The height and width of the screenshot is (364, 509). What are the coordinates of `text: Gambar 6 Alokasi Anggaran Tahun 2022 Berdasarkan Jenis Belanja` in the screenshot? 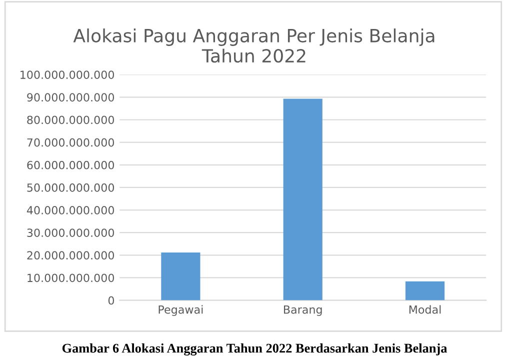 It's located at (255, 349).